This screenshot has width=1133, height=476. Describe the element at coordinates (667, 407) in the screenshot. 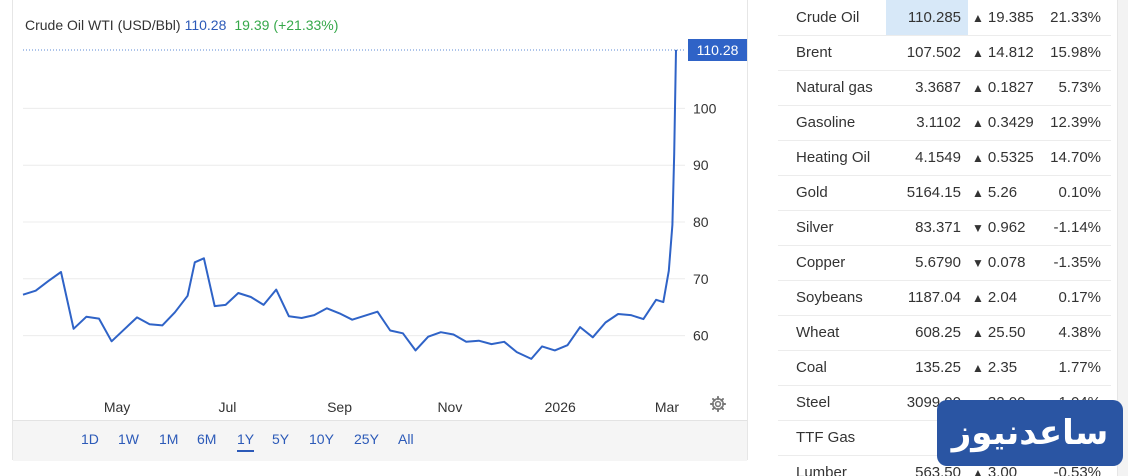

I see `x-tick-label: Mar` at that location.